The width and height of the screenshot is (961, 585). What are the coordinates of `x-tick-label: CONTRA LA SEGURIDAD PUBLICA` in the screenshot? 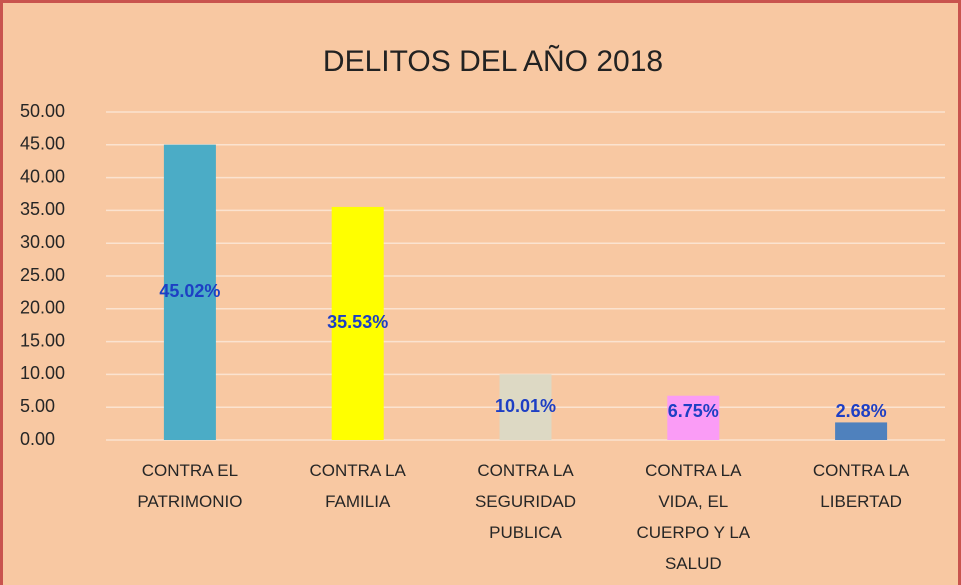 It's located at (525, 501).